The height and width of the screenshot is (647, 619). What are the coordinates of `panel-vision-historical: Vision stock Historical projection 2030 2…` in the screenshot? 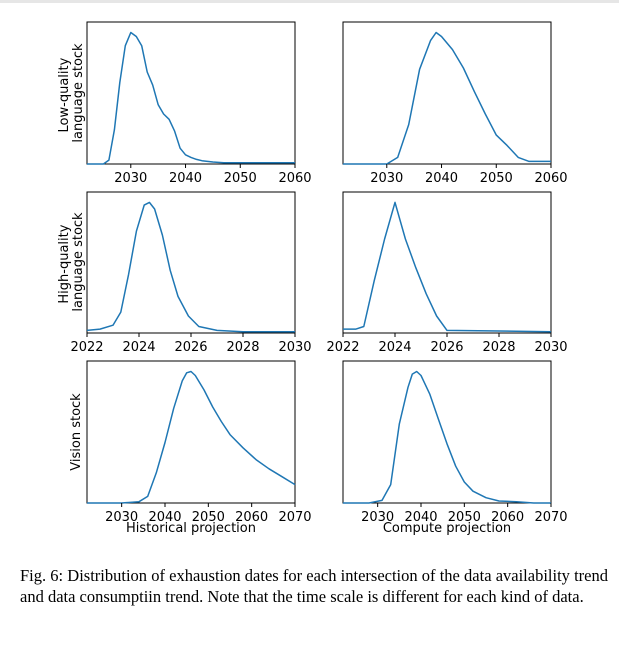 It's located at (190, 448).